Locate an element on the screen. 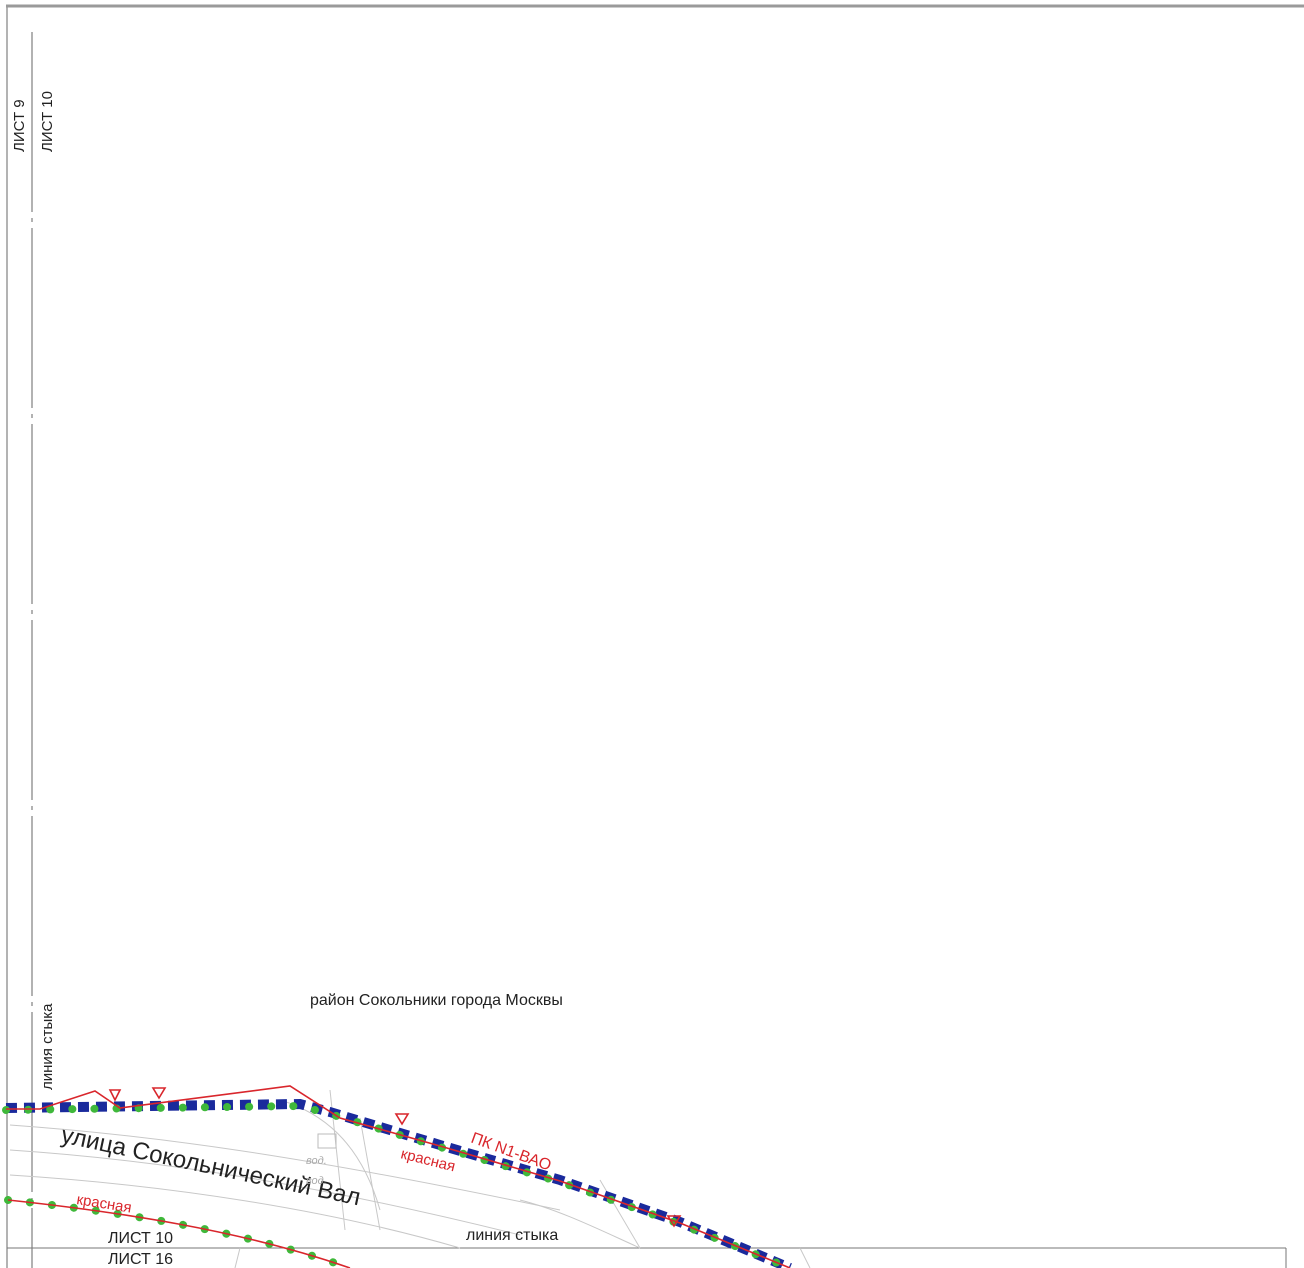  sheet-10-left-label: ЛИСТ 10 is located at coordinates (47, 121).